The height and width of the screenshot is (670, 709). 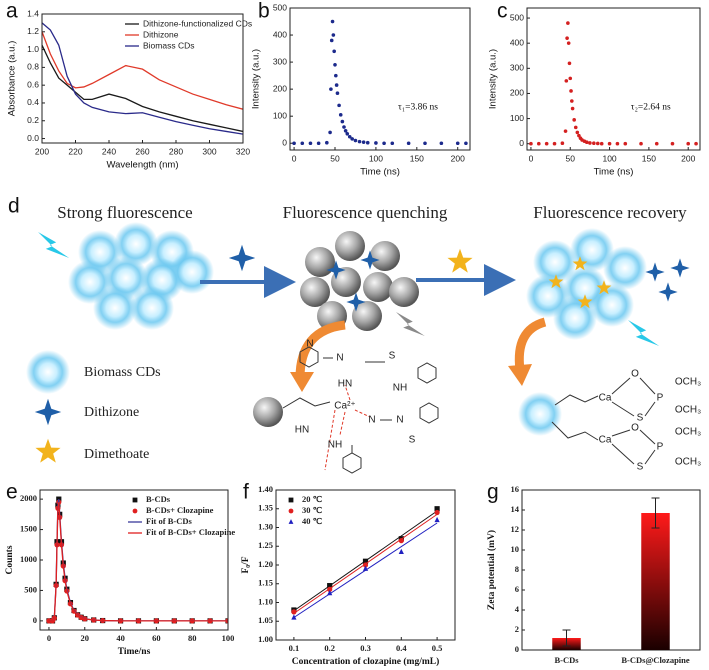 I want to click on series-line, so click(x=142, y=70).